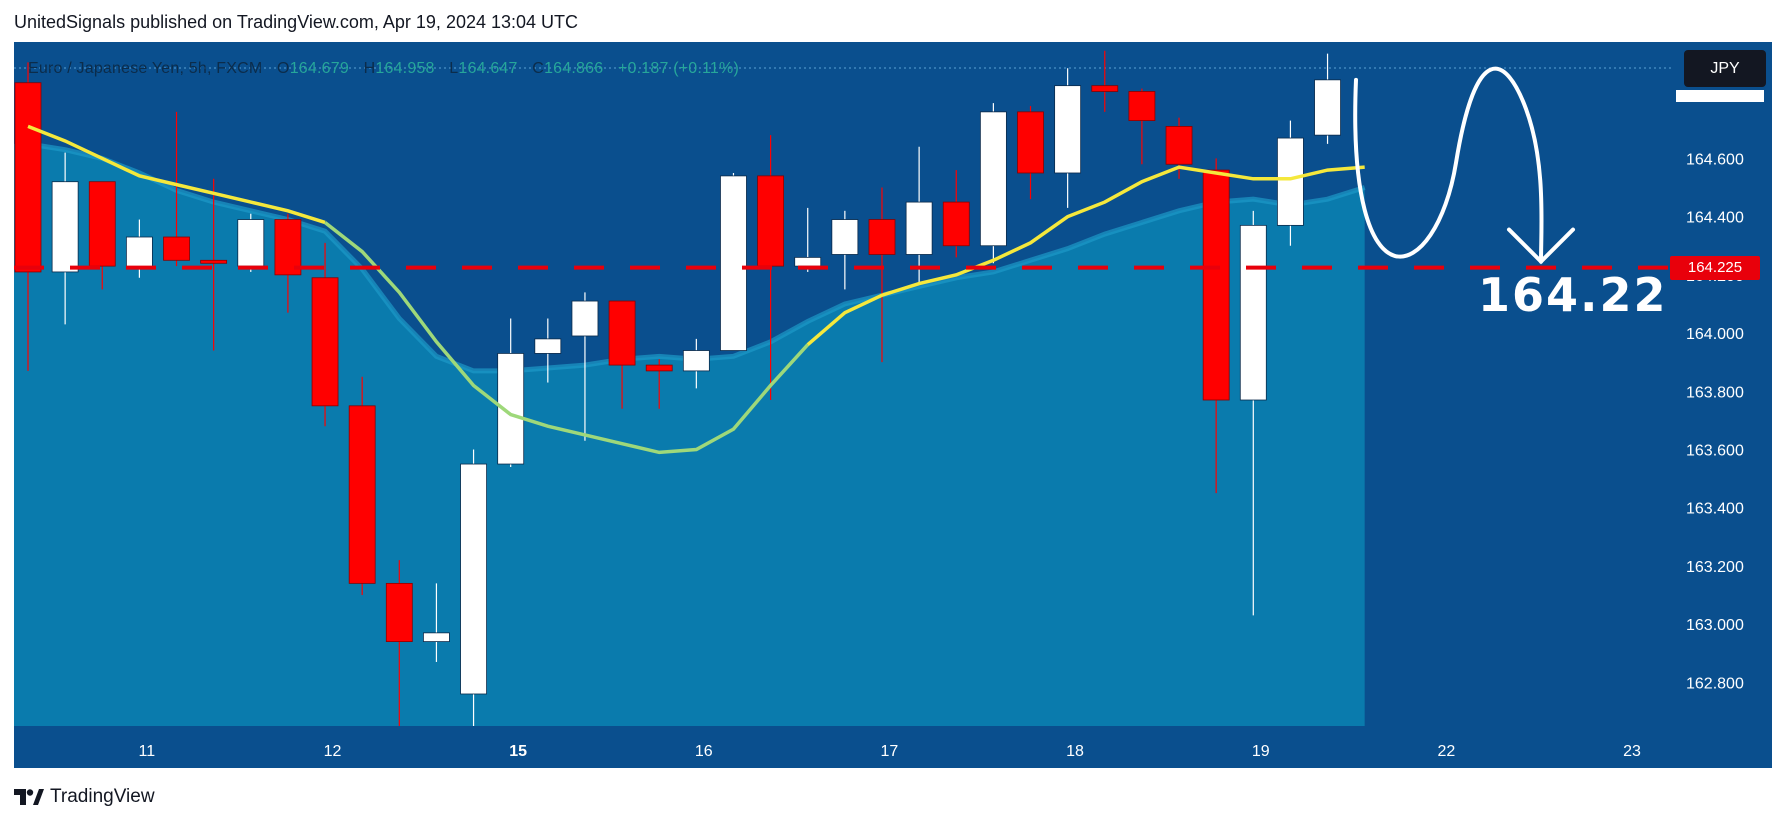 The image size is (1787, 826). Describe the element at coordinates (1573, 295) in the screenshot. I see `target-annotation: 164.22` at that location.